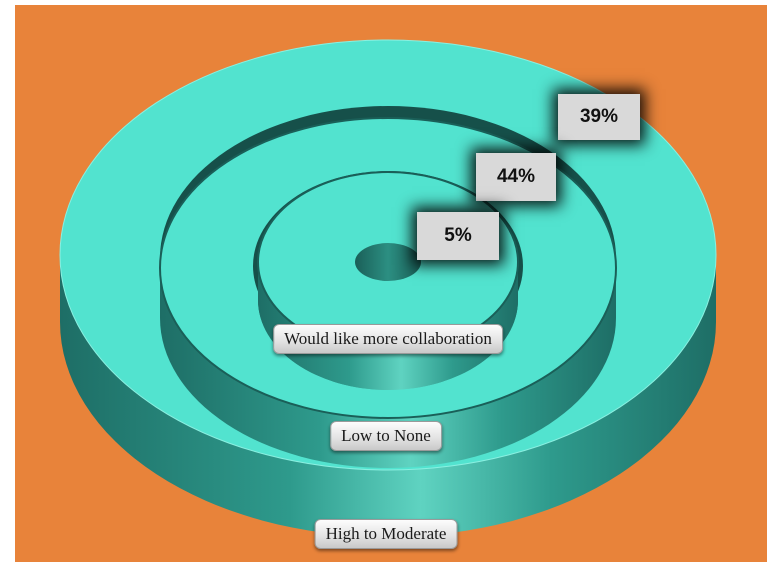 The width and height of the screenshot is (771, 567). I want to click on value-box-high-to-moderate: 39%, so click(599, 117).